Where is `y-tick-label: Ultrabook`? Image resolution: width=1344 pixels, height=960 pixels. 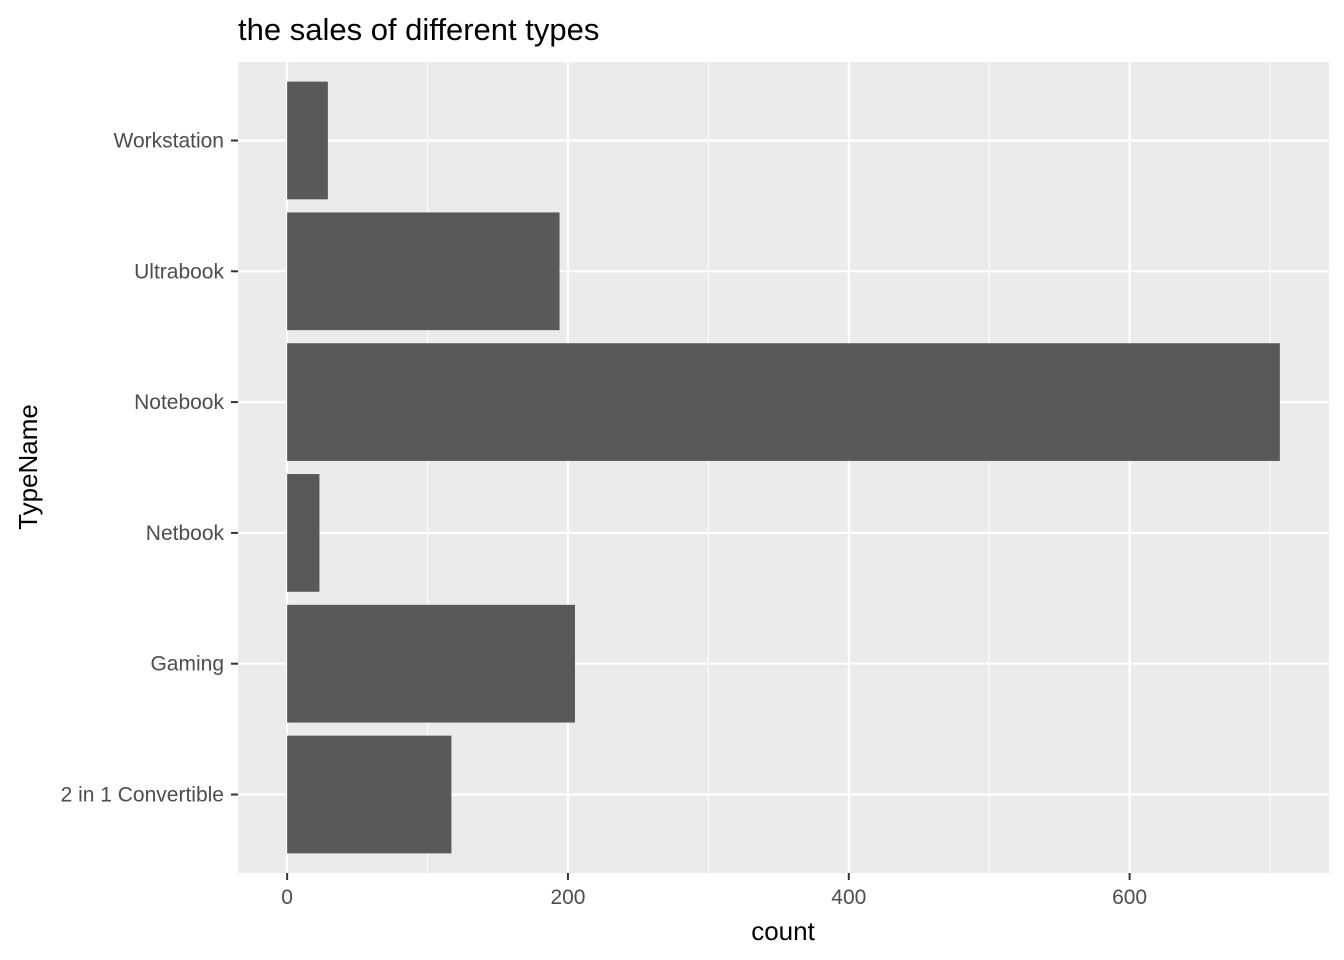 y-tick-label: Ultrabook is located at coordinates (179, 271).